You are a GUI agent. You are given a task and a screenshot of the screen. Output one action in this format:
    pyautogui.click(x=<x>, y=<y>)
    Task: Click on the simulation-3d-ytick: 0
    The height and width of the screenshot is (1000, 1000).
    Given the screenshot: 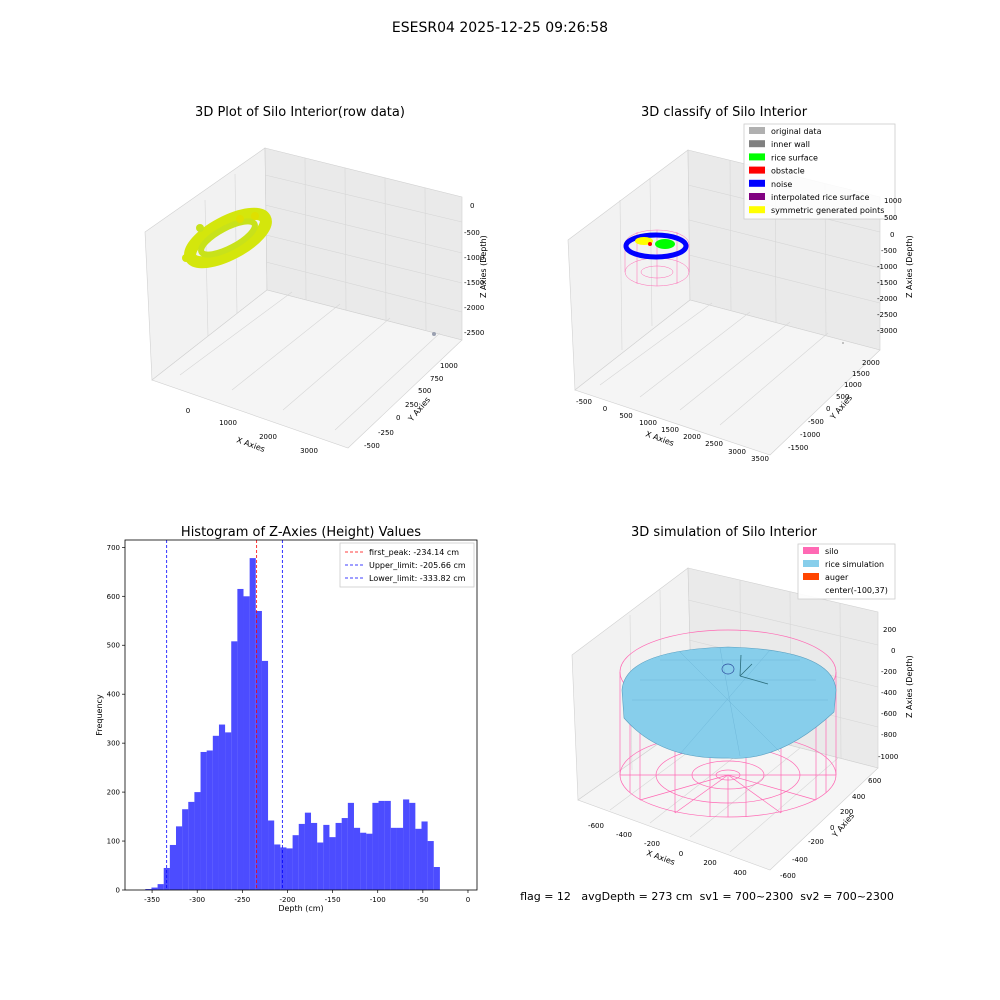 What is the action you would take?
    pyautogui.click(x=832, y=828)
    